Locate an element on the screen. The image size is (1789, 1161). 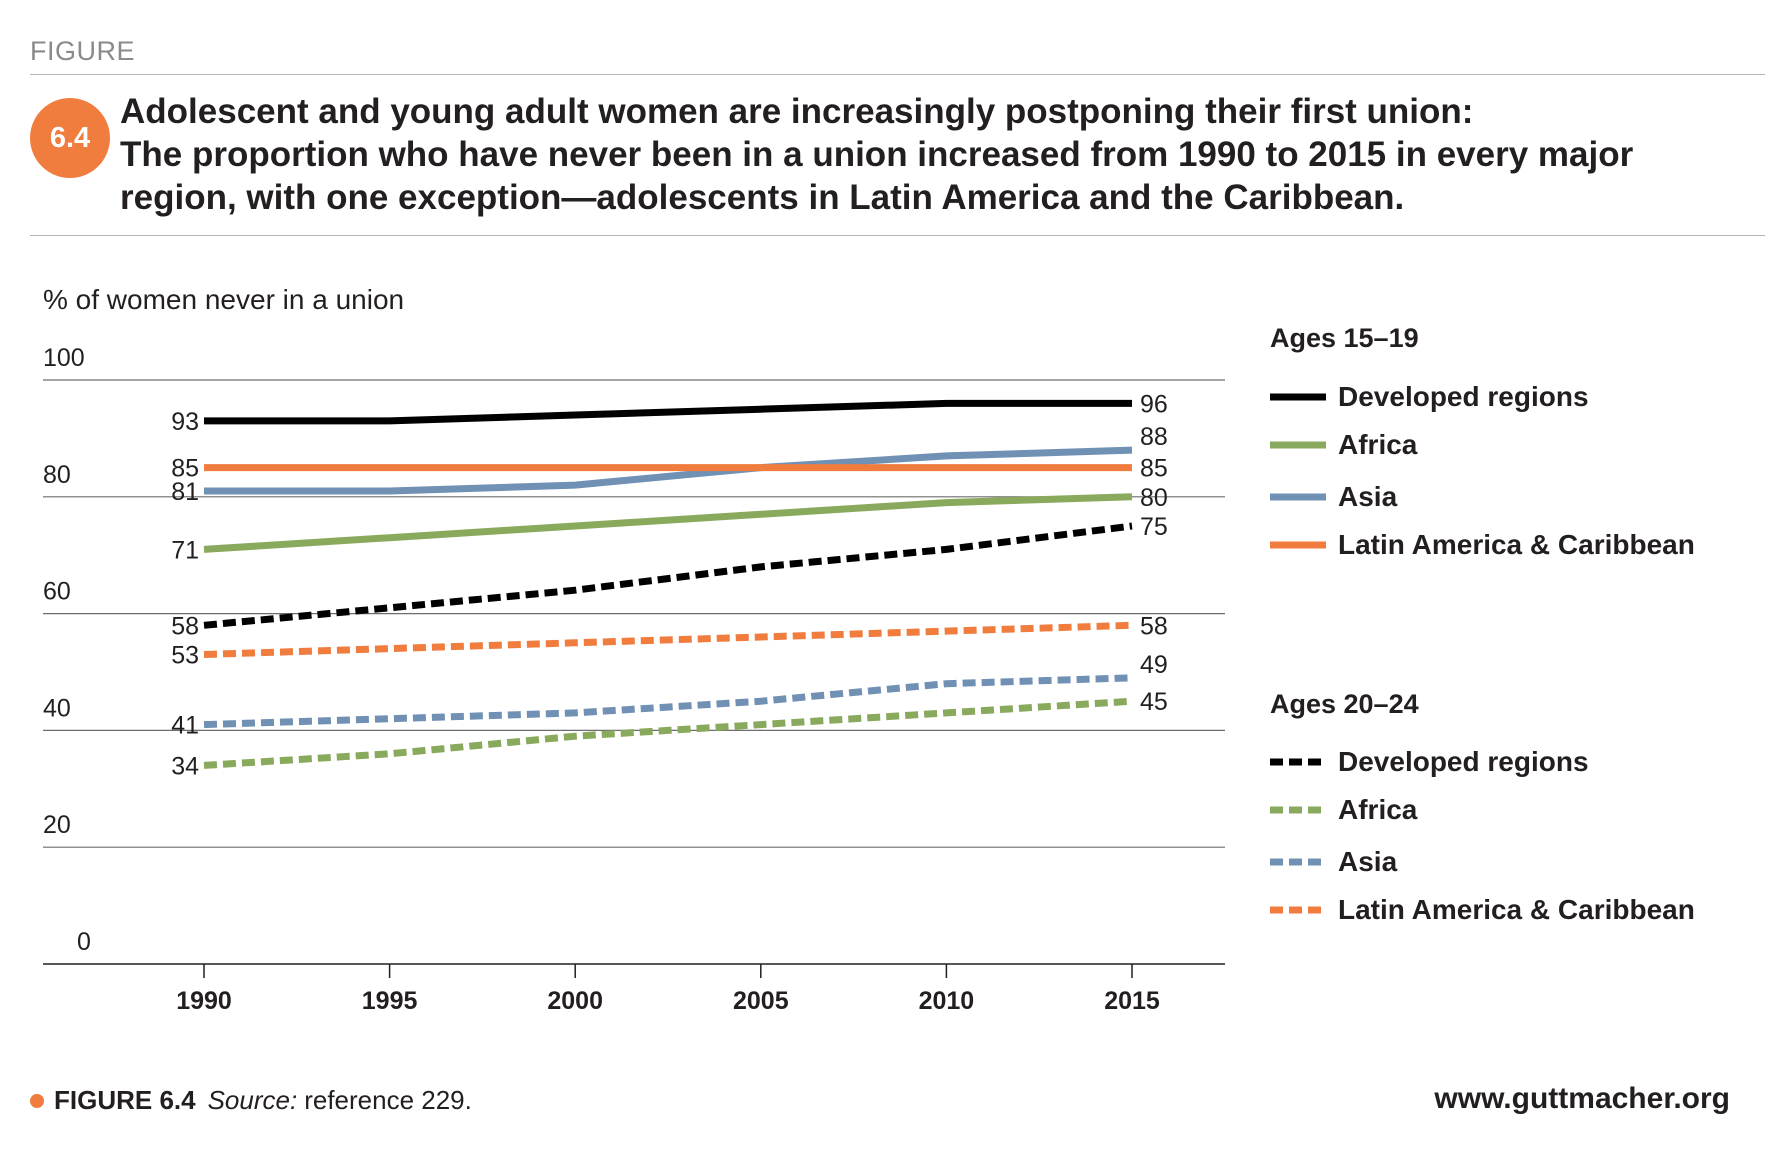
figure-label: FIGURE is located at coordinates (83, 51).